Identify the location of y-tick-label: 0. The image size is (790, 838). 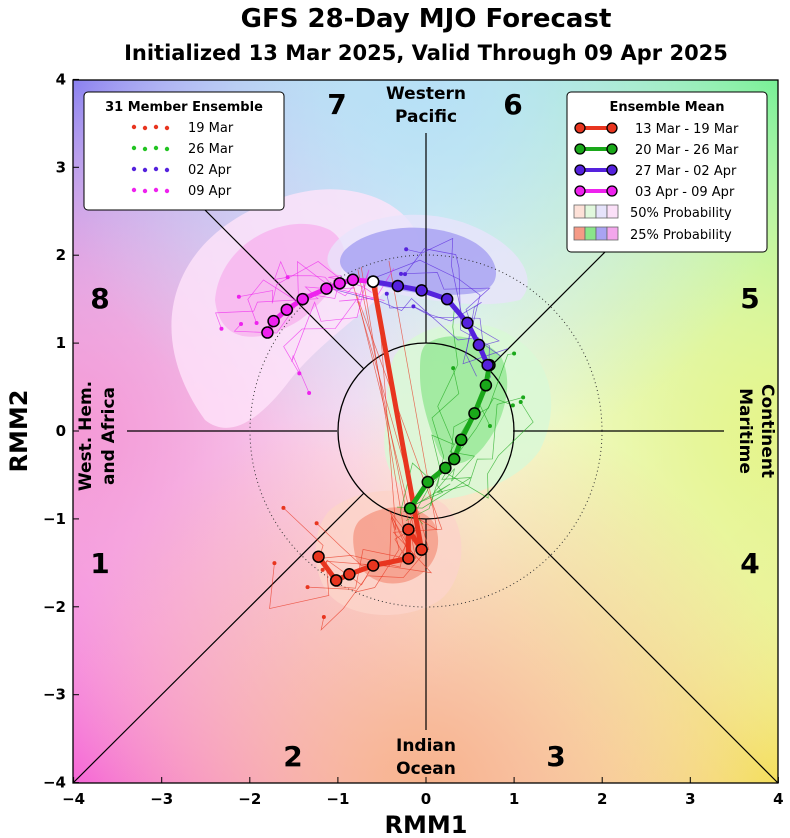
(61, 431).